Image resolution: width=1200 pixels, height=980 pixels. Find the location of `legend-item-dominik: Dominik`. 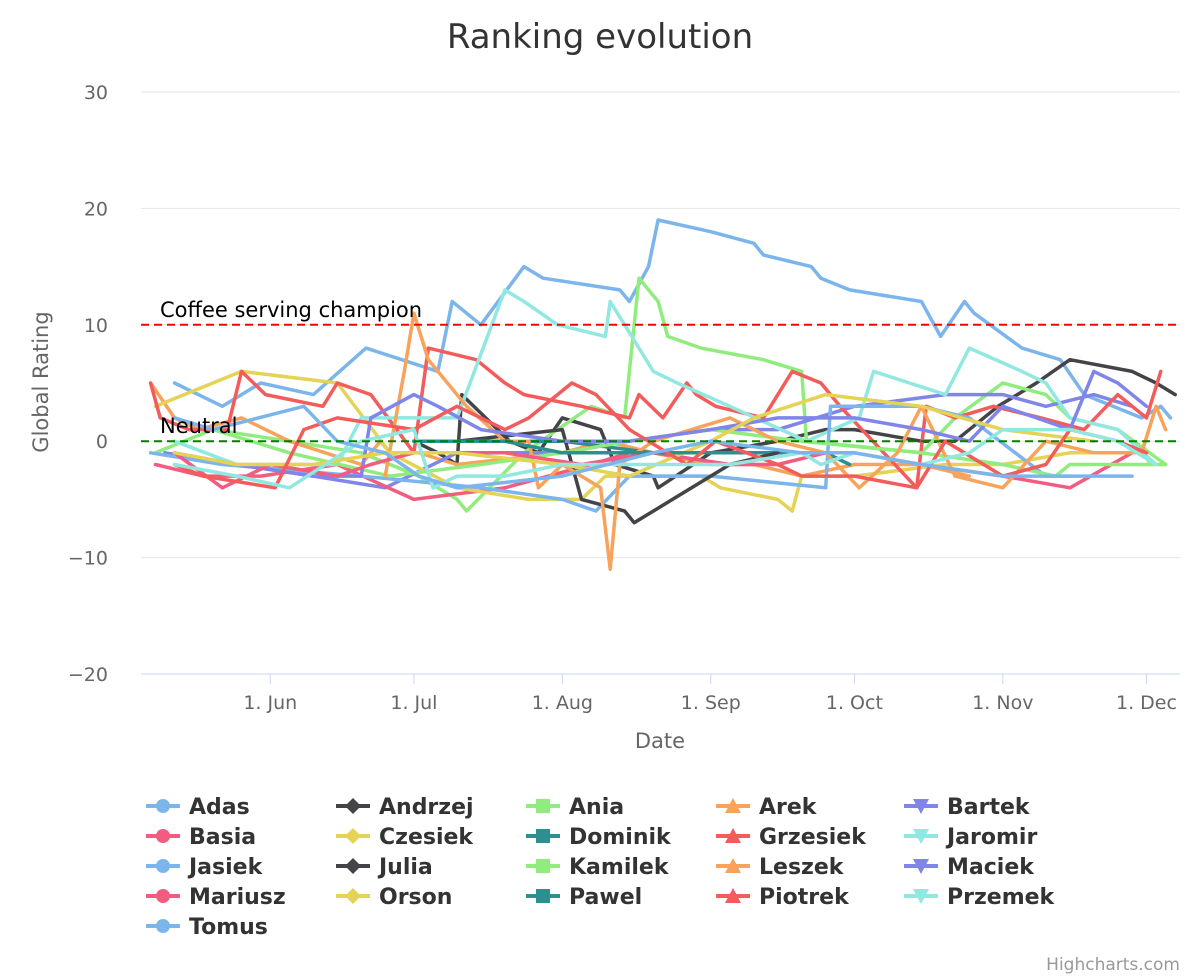

legend-item-dominik: Dominik is located at coordinates (599, 837).